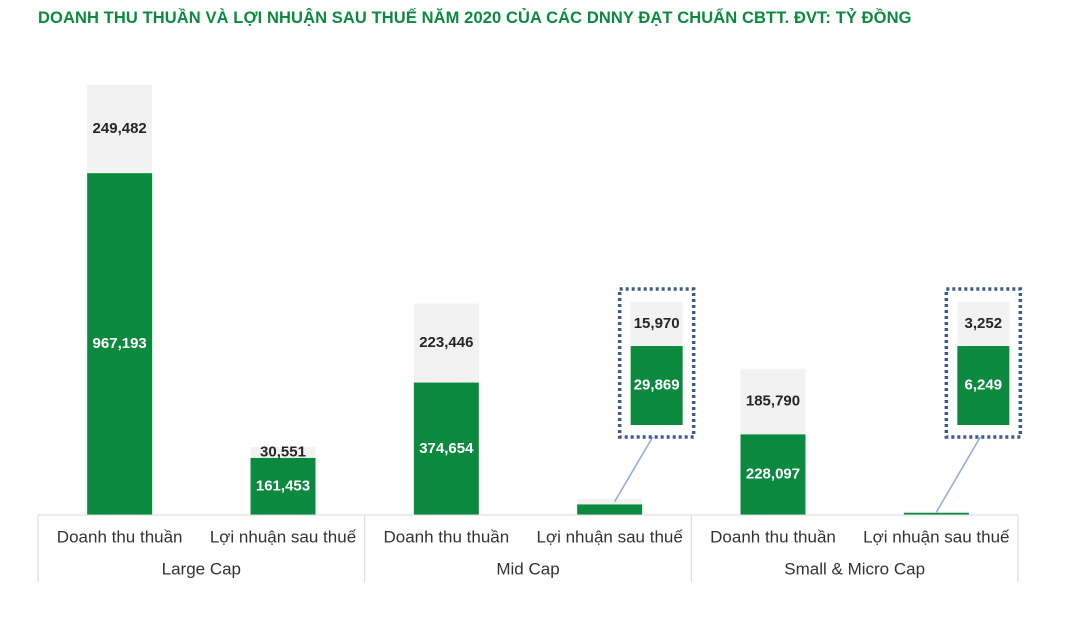 The width and height of the screenshot is (1083, 631). I want to click on upper-data-label: 223,446, so click(446, 342).